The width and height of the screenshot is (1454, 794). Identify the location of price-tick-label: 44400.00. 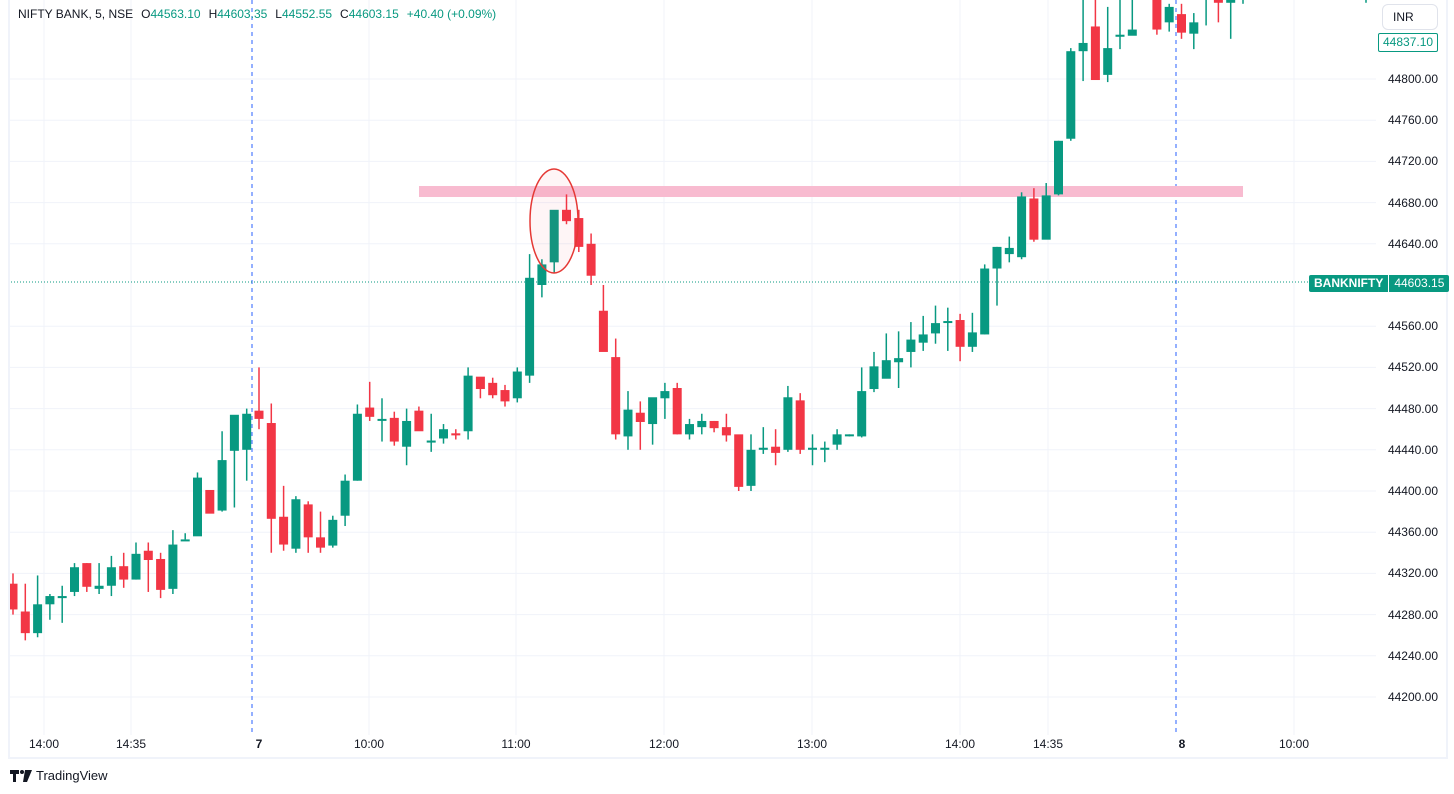
(1412, 491).